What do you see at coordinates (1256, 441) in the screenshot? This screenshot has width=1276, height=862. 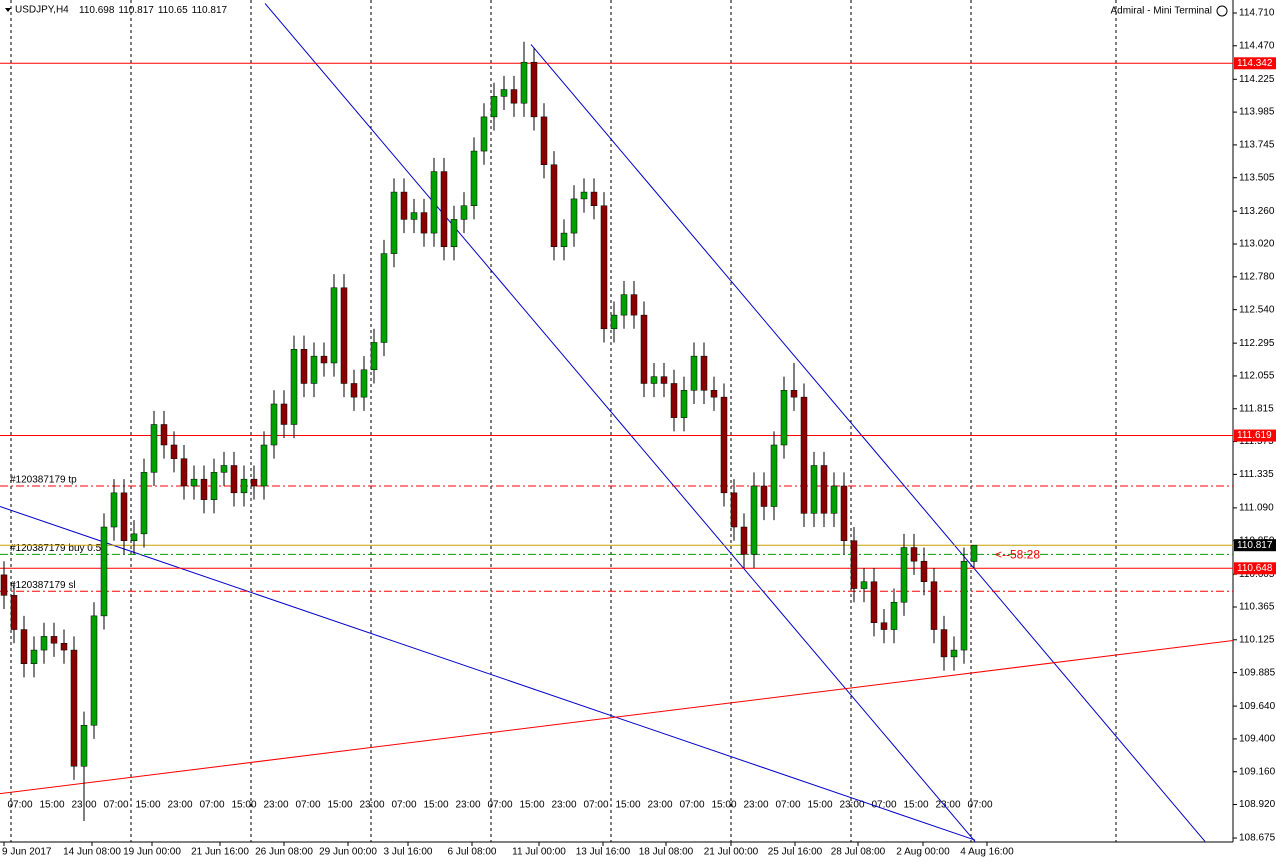 I see `y-tick-label: 111.575` at bounding box center [1256, 441].